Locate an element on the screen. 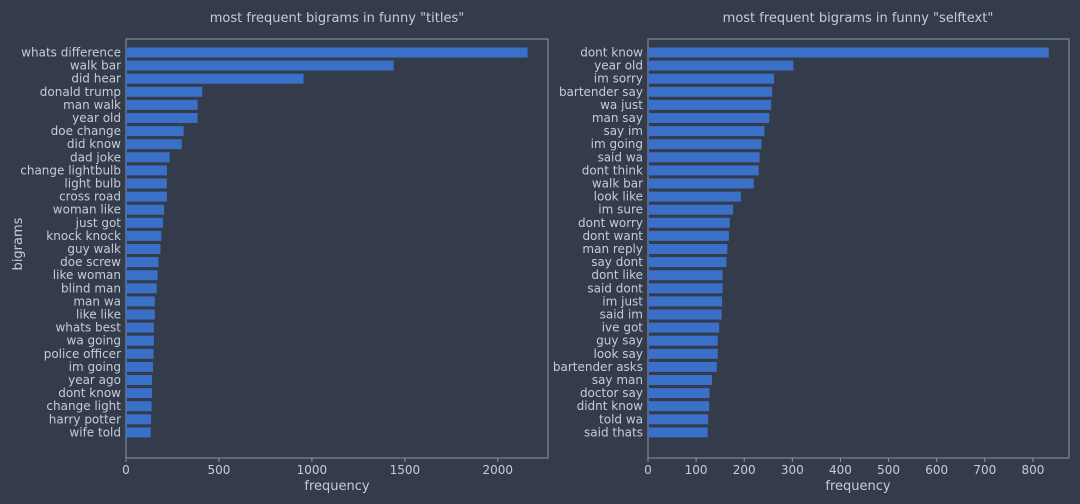 The width and height of the screenshot is (1080, 504). y-tick-label: cross road is located at coordinates (90, 197).